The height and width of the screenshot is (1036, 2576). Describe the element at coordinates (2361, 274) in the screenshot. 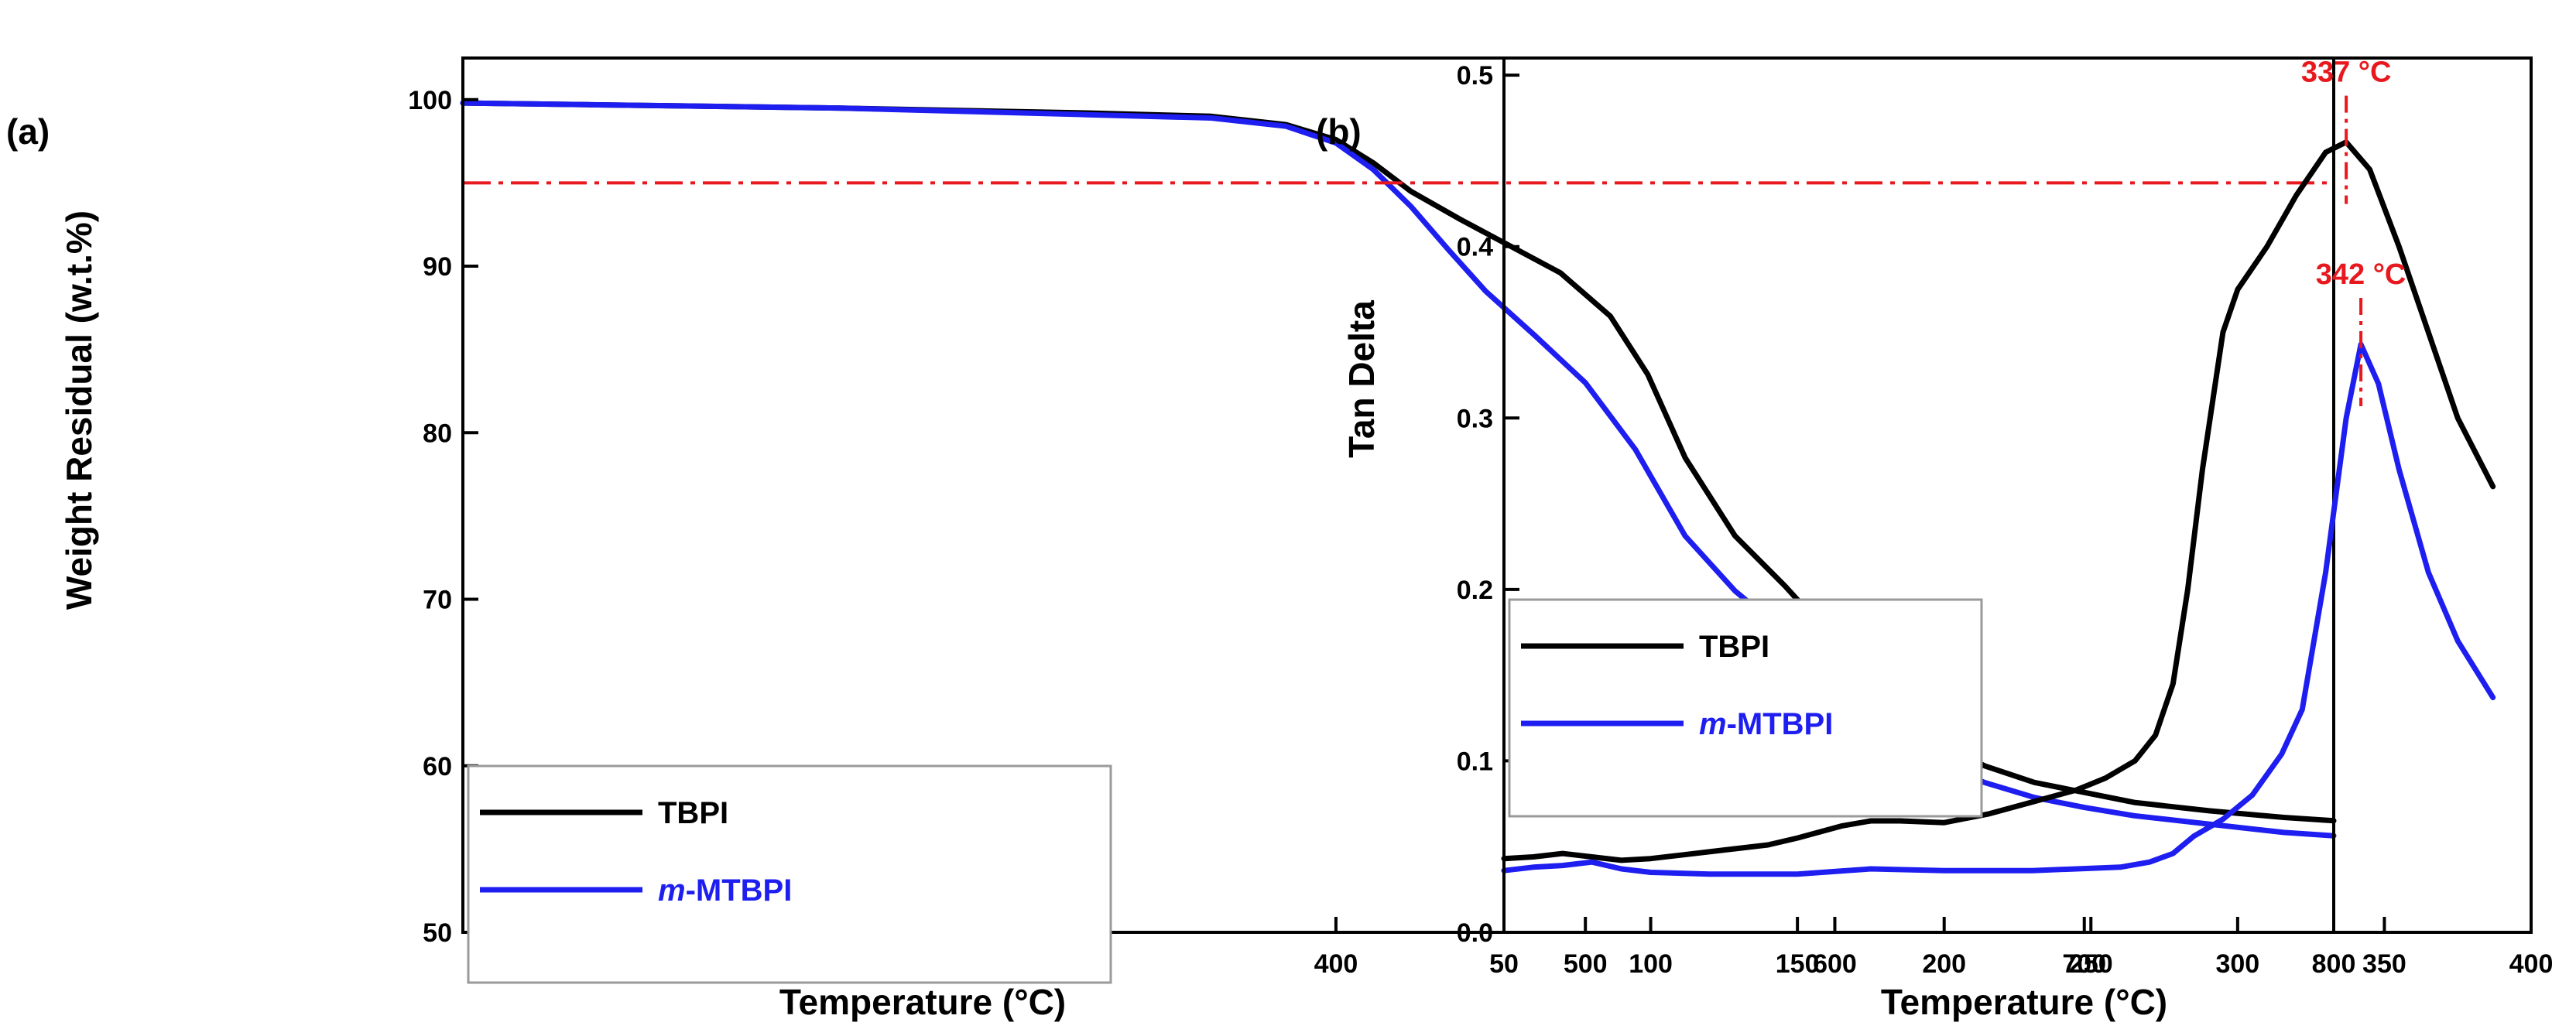

I see `panel-b-annotation-label: 342 °C` at that location.